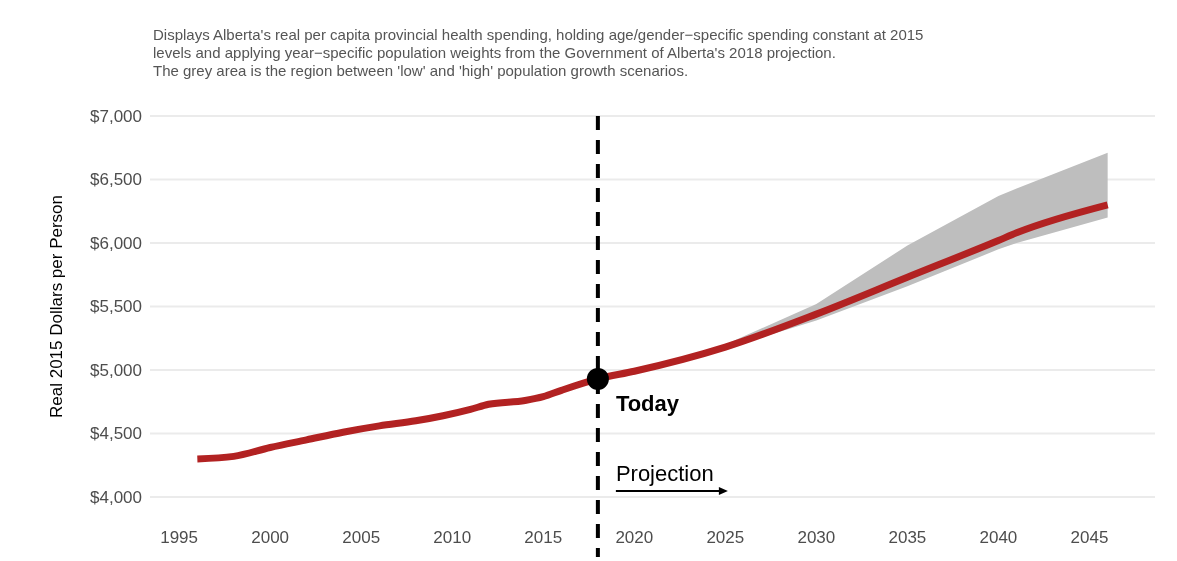 This screenshot has width=1177, height=561. Describe the element at coordinates (116, 497) in the screenshot. I see `y-tick-label: $4,000` at that location.